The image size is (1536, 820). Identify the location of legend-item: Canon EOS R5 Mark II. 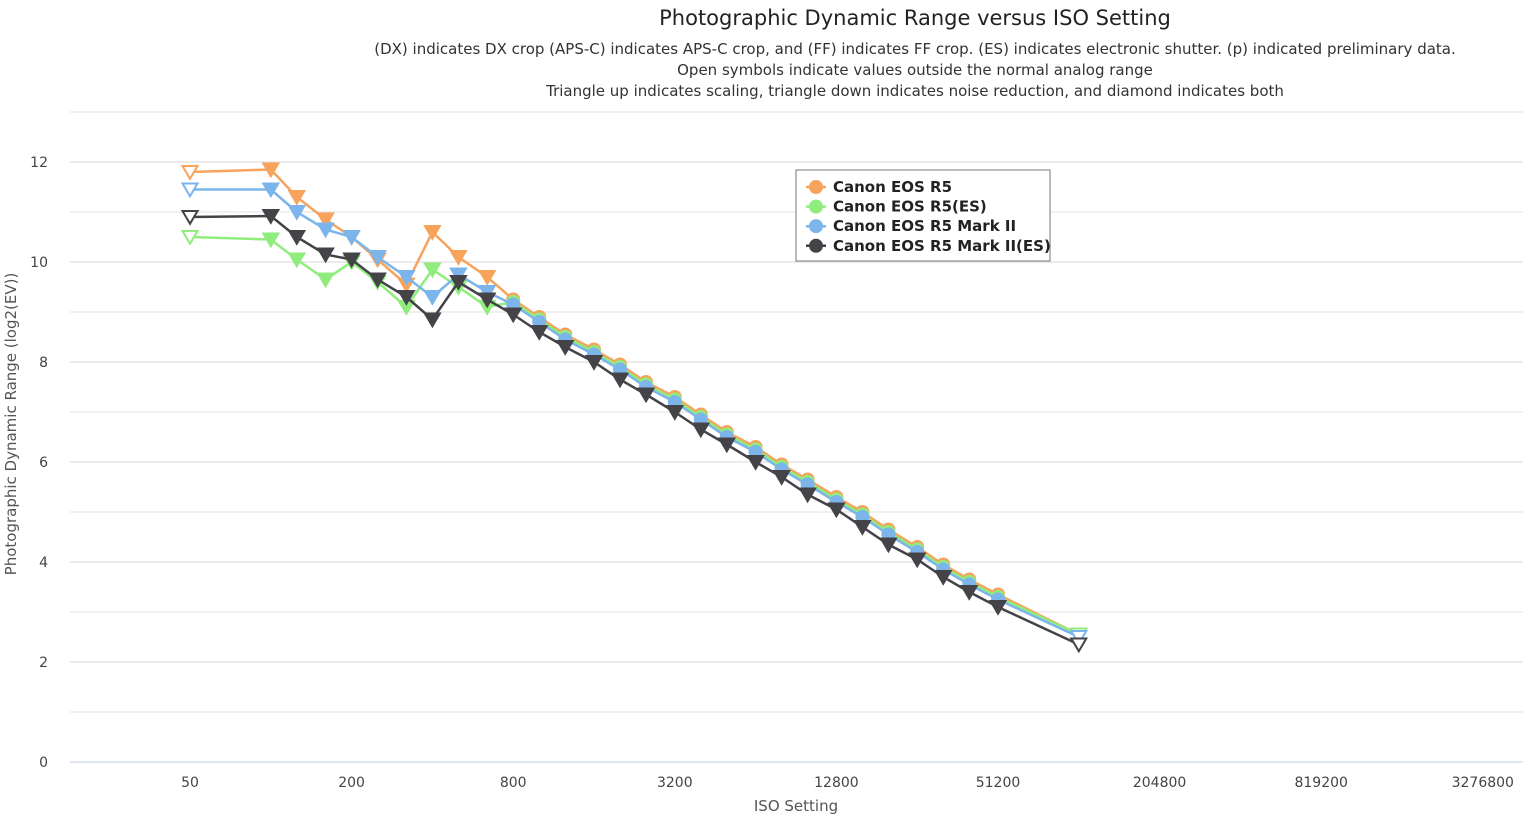
(924, 226).